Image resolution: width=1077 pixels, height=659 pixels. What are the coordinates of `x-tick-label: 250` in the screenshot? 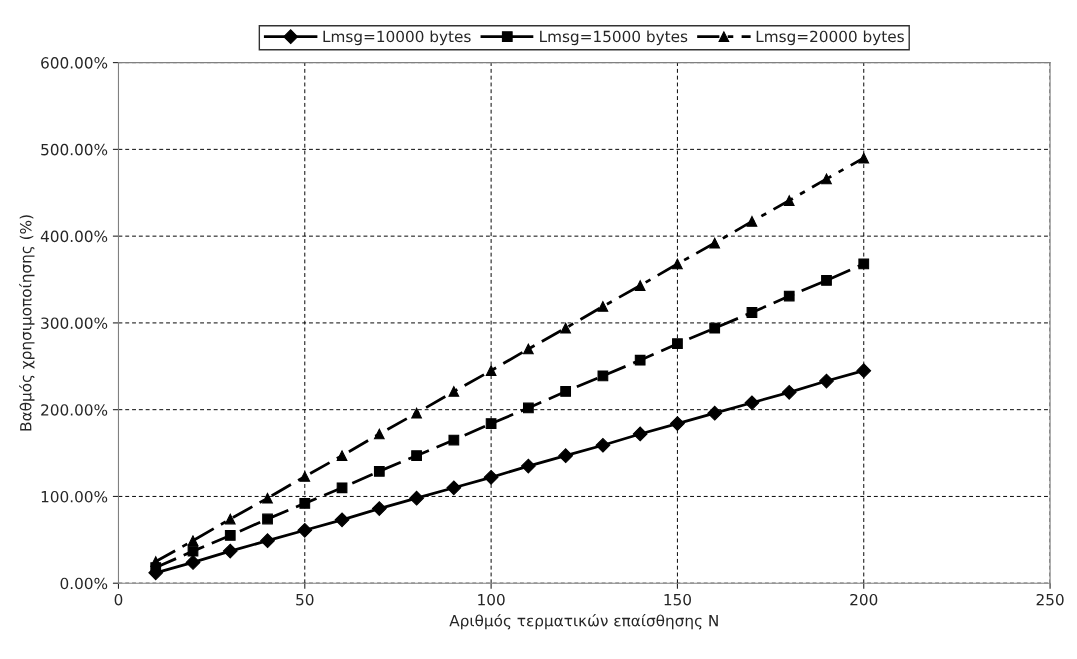 It's located at (1050, 599).